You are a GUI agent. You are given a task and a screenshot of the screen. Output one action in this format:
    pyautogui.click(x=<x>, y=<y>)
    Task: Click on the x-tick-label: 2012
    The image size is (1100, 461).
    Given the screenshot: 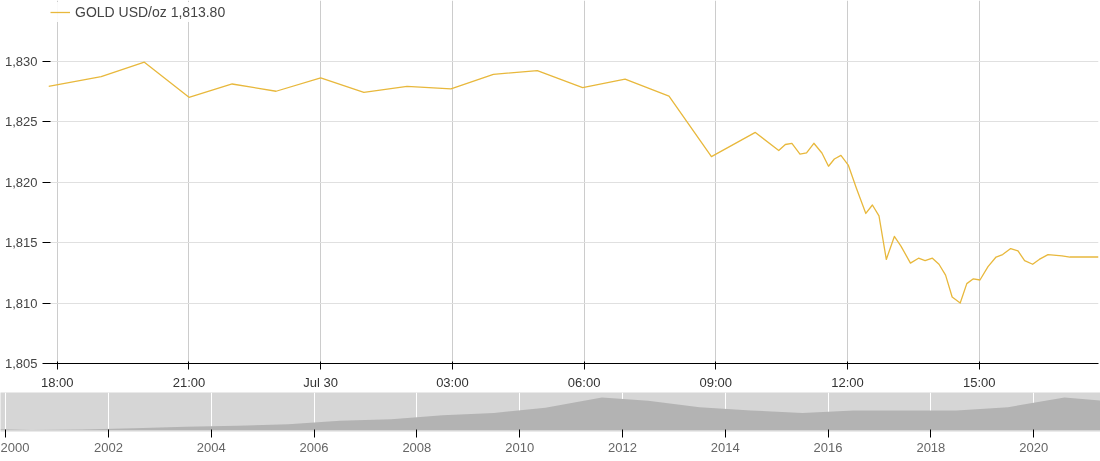 What is the action you would take?
    pyautogui.click(x=622, y=447)
    